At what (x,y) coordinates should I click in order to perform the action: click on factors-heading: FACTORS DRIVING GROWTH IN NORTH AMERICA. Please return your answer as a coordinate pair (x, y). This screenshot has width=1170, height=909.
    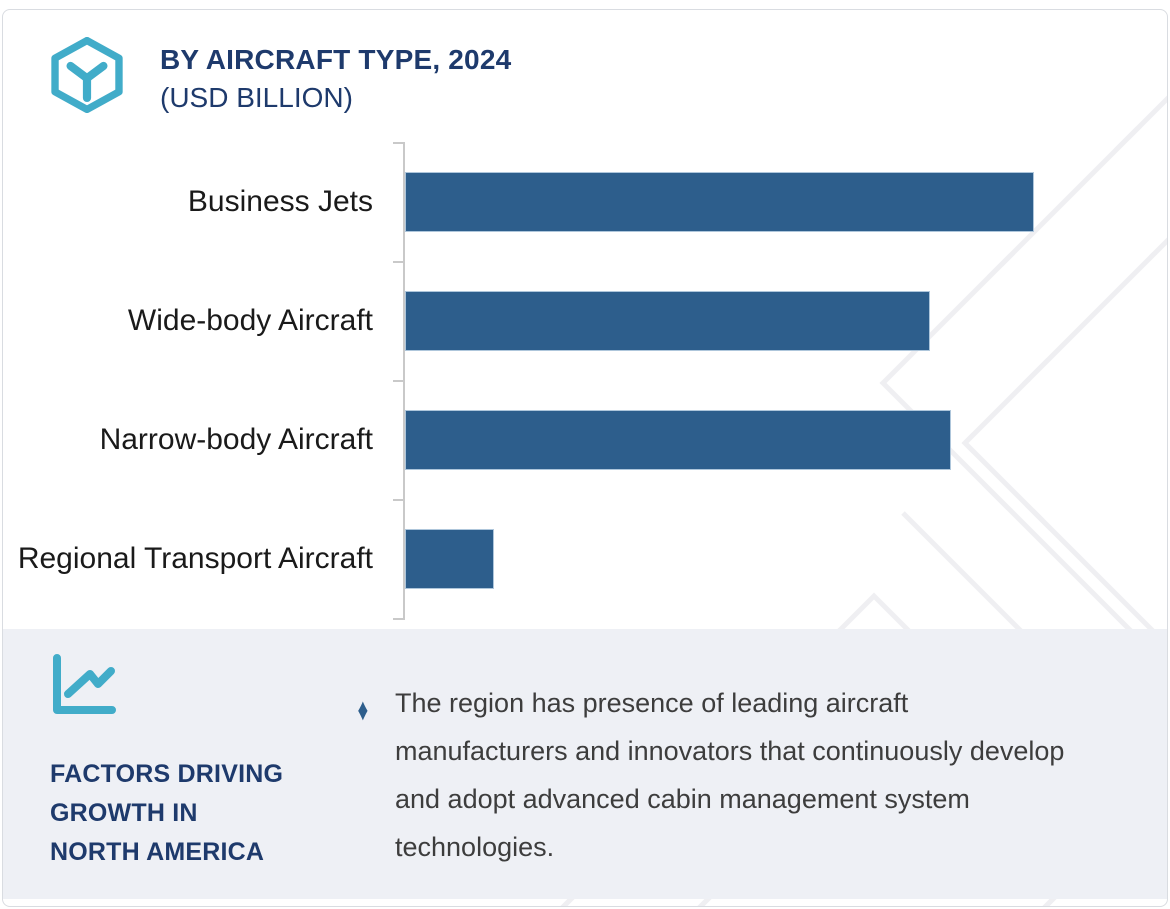
    Looking at the image, I should click on (166, 813).